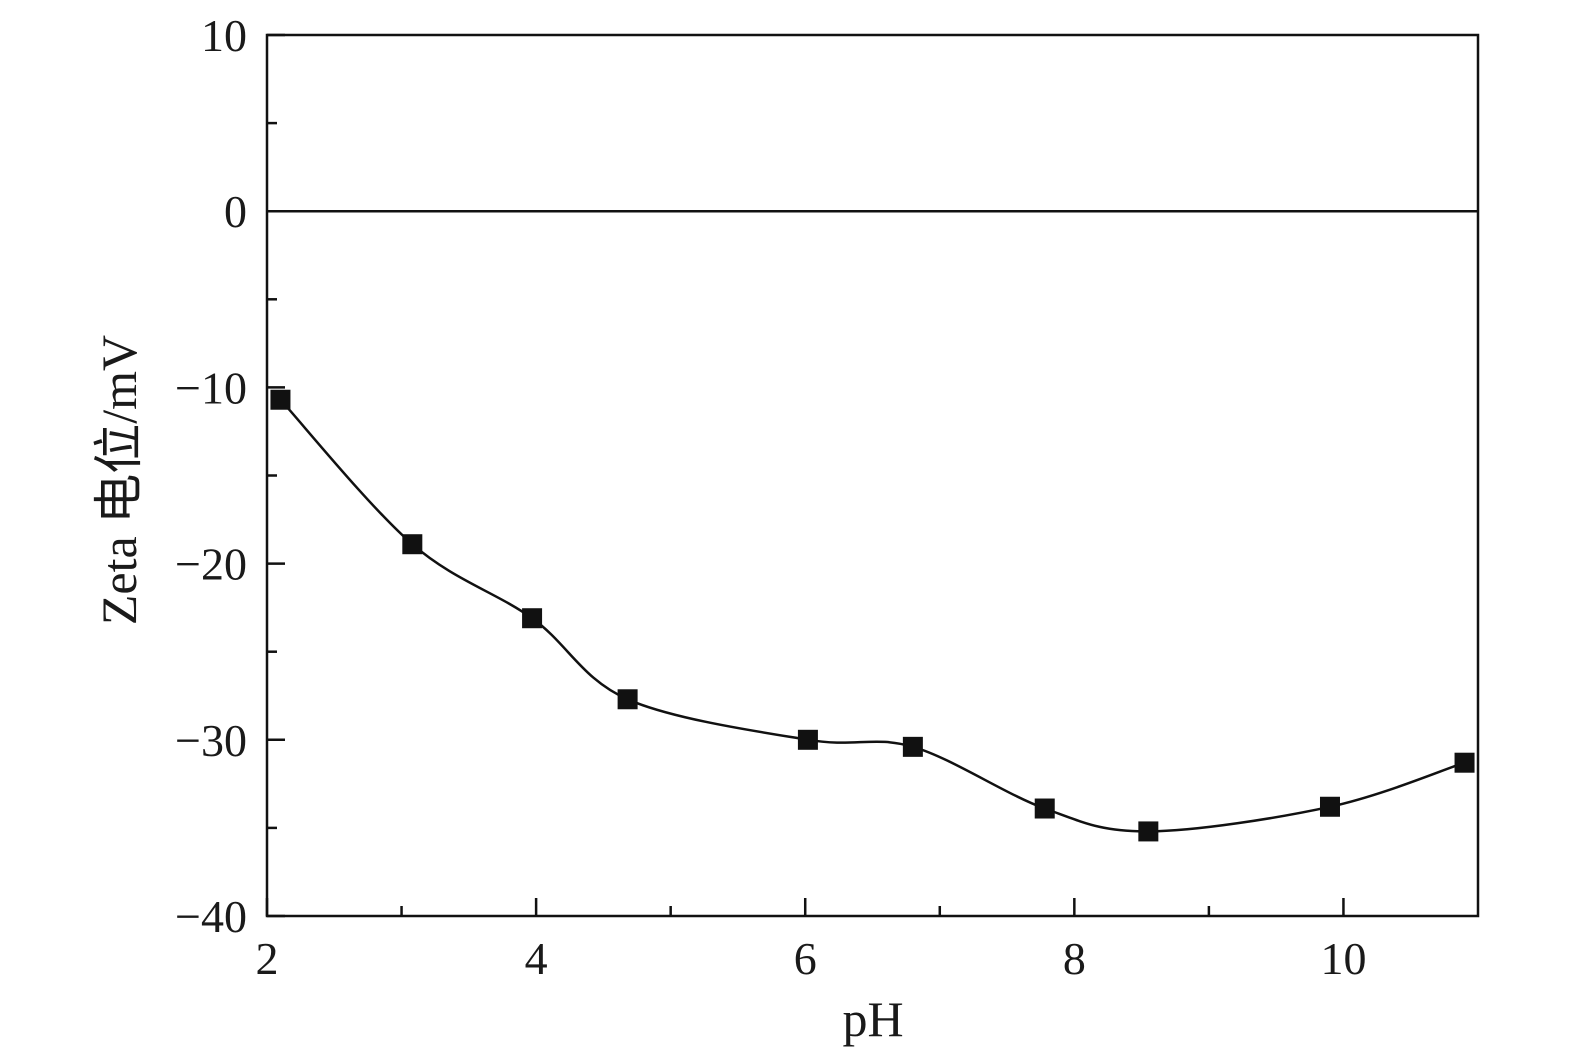 This screenshot has width=1575, height=1063. Describe the element at coordinates (224, 35) in the screenshot. I see `y-tick-label: 10` at that location.